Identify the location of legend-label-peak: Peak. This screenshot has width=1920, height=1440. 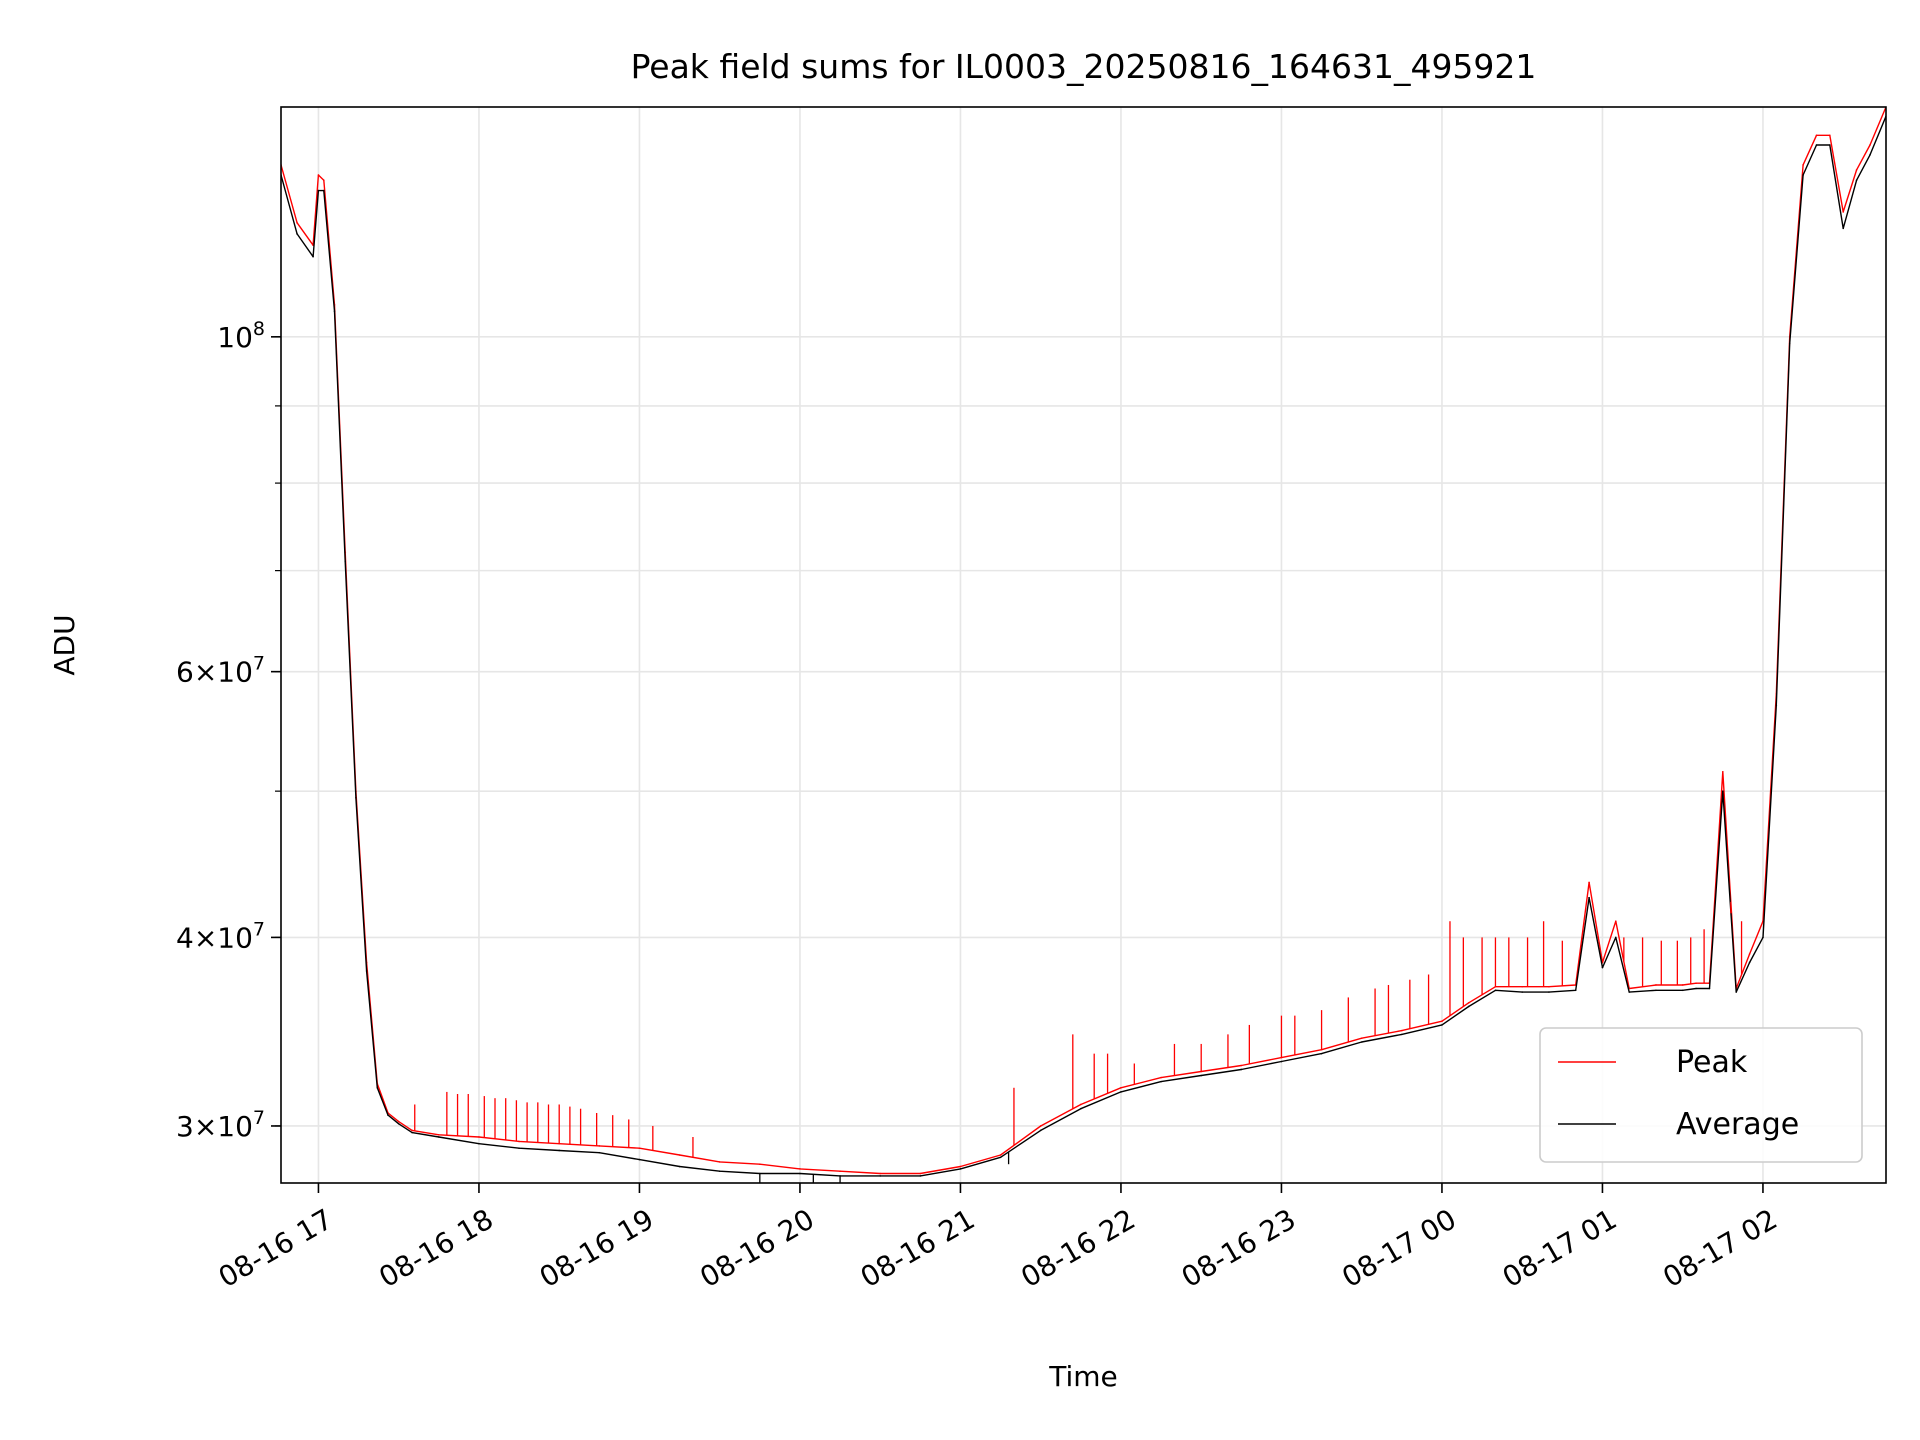
(1712, 1062).